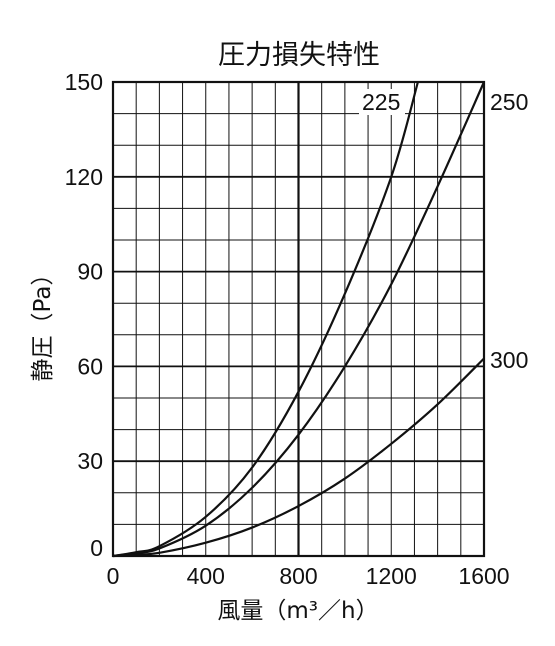  Describe the element at coordinates (299, 55) in the screenshot. I see `chart-title: 圧力損失特性` at that location.